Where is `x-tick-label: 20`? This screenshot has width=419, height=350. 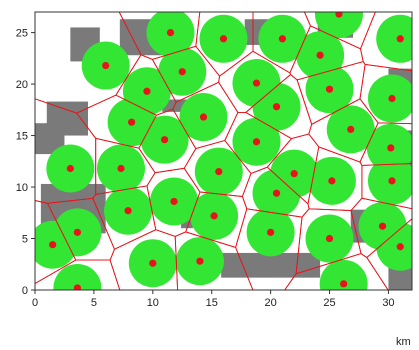 x-tick-label: 20 is located at coordinates (271, 303).